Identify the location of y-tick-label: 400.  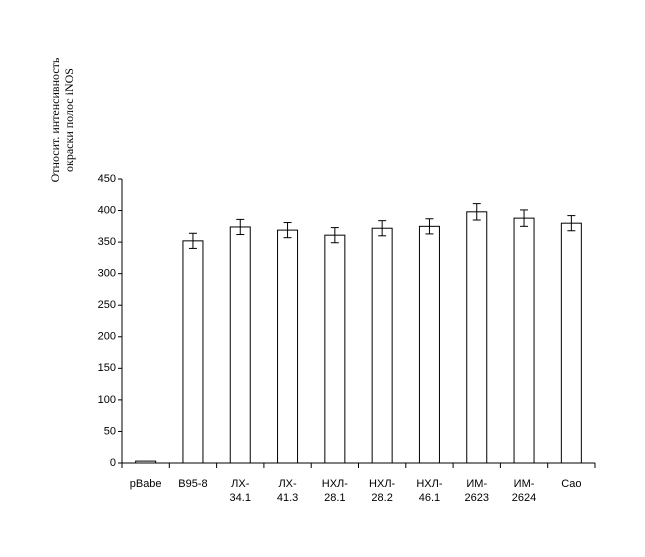
(107, 210).